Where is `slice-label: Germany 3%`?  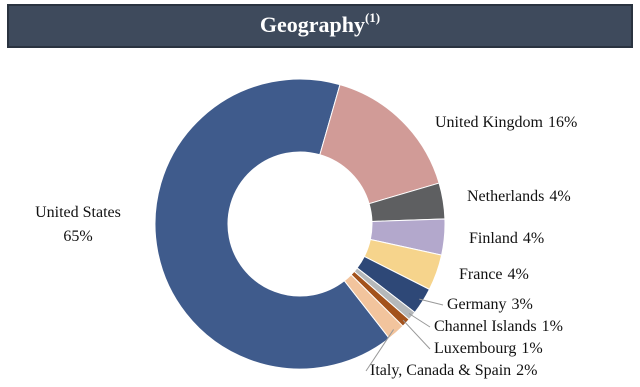
slice-label: Germany 3% is located at coordinates (490, 304).